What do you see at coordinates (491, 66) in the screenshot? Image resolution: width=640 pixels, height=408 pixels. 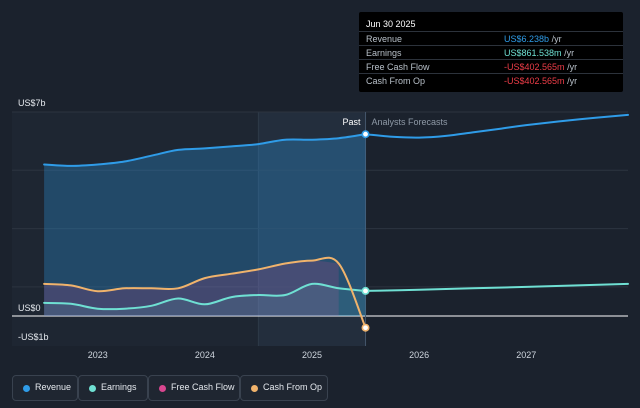 I see `tooltip-row-free-cash-flow: Free Cash Flow -US$402.565m /yr` at bounding box center [491, 66].